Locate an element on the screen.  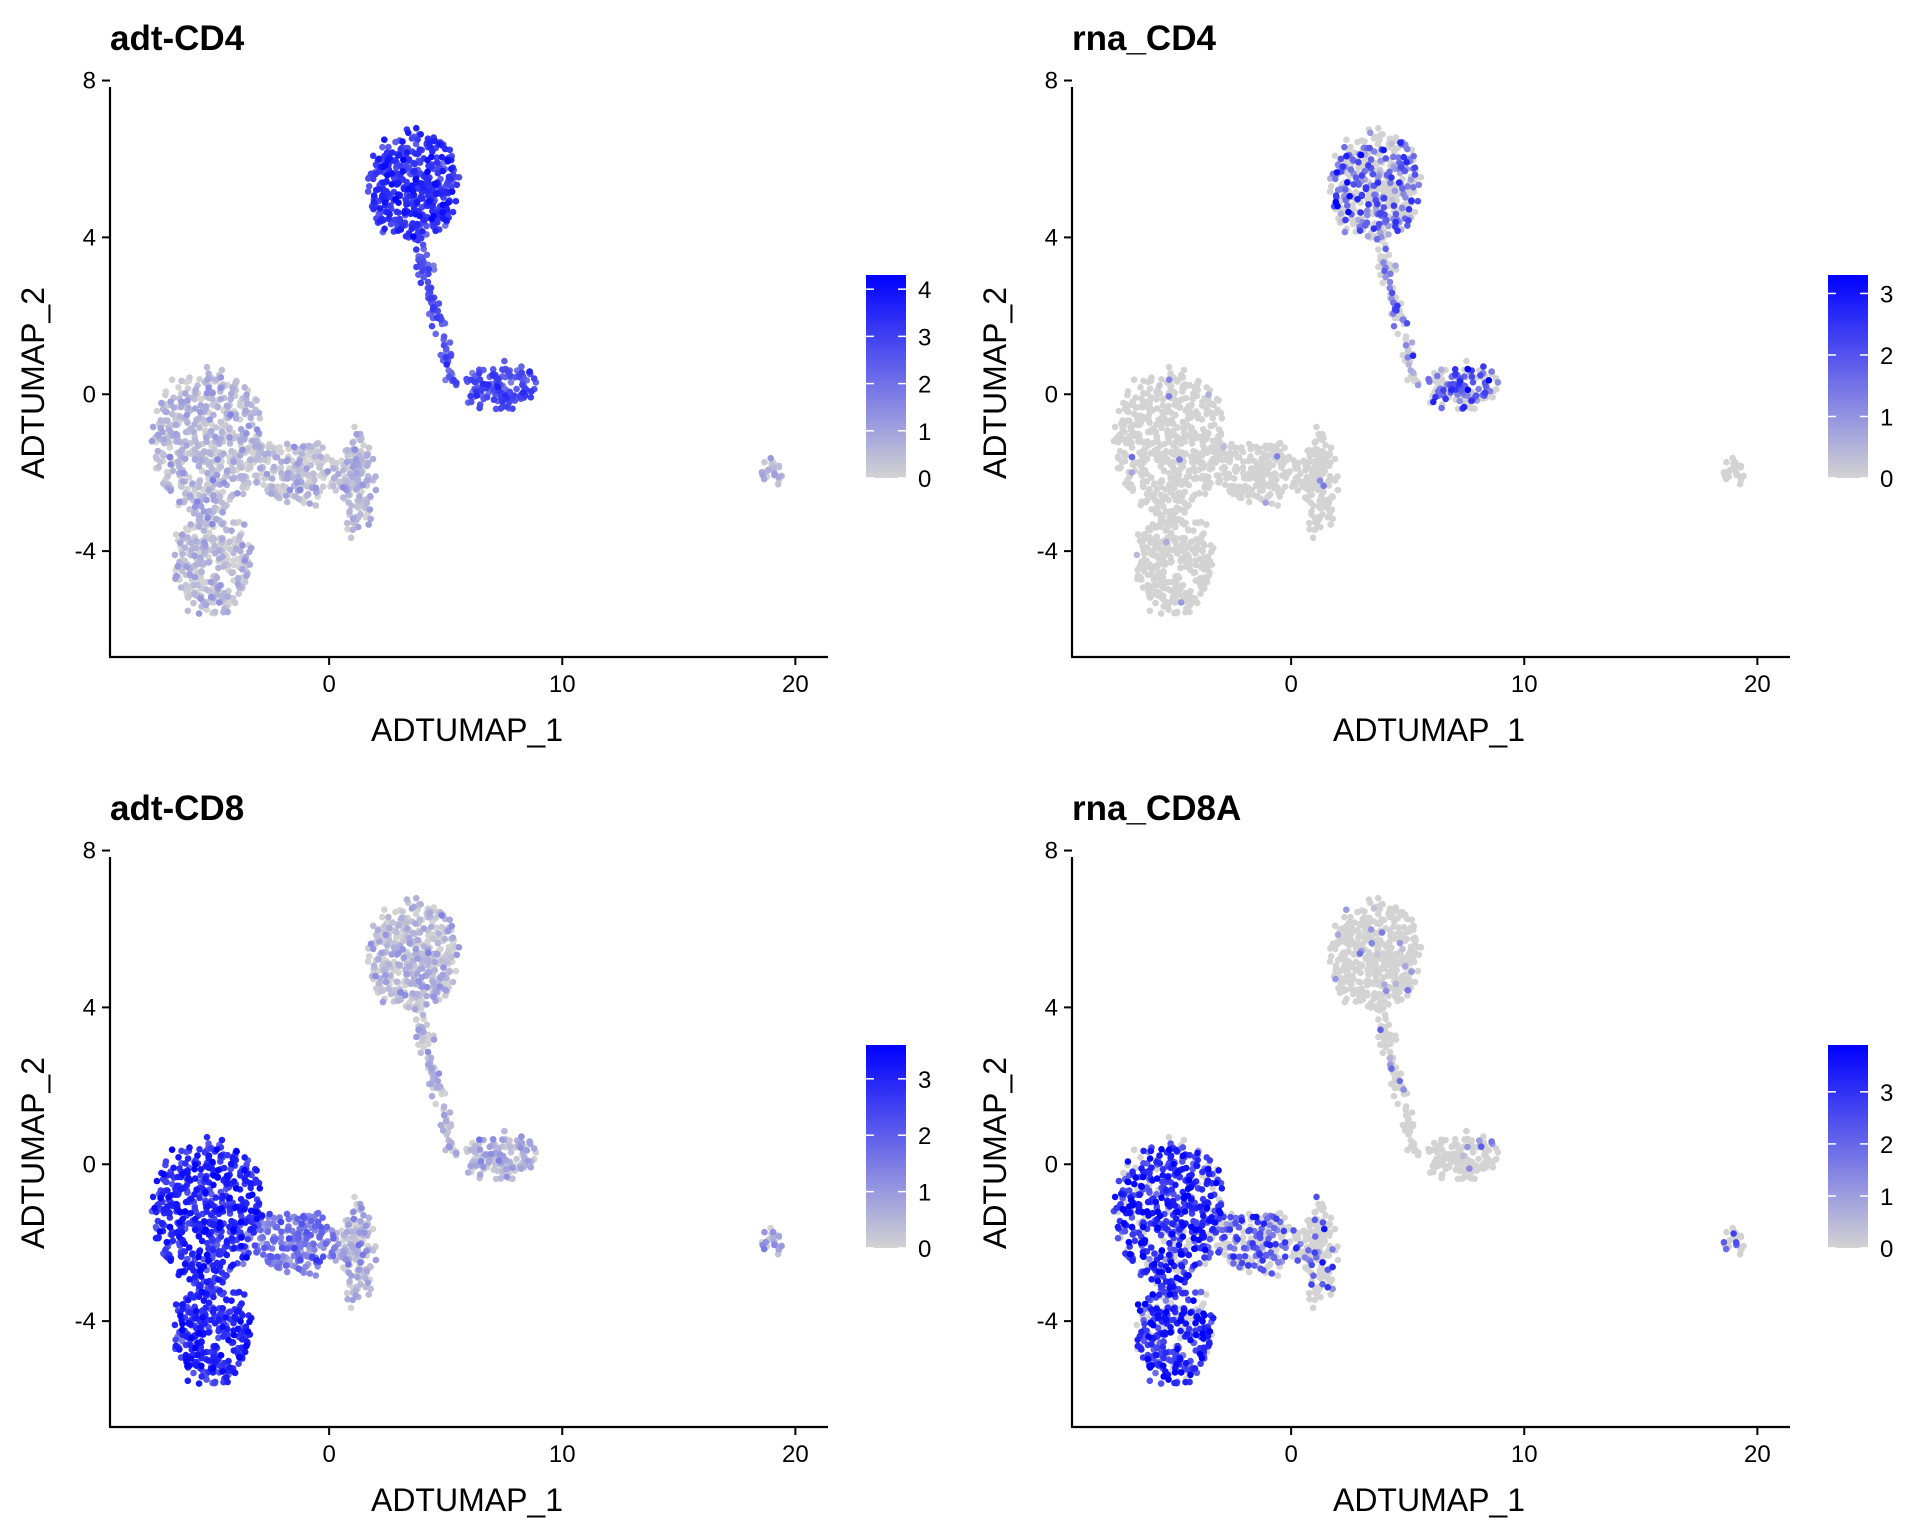
y-axis-title: ADTUMAP_2 is located at coordinates (995, 383).